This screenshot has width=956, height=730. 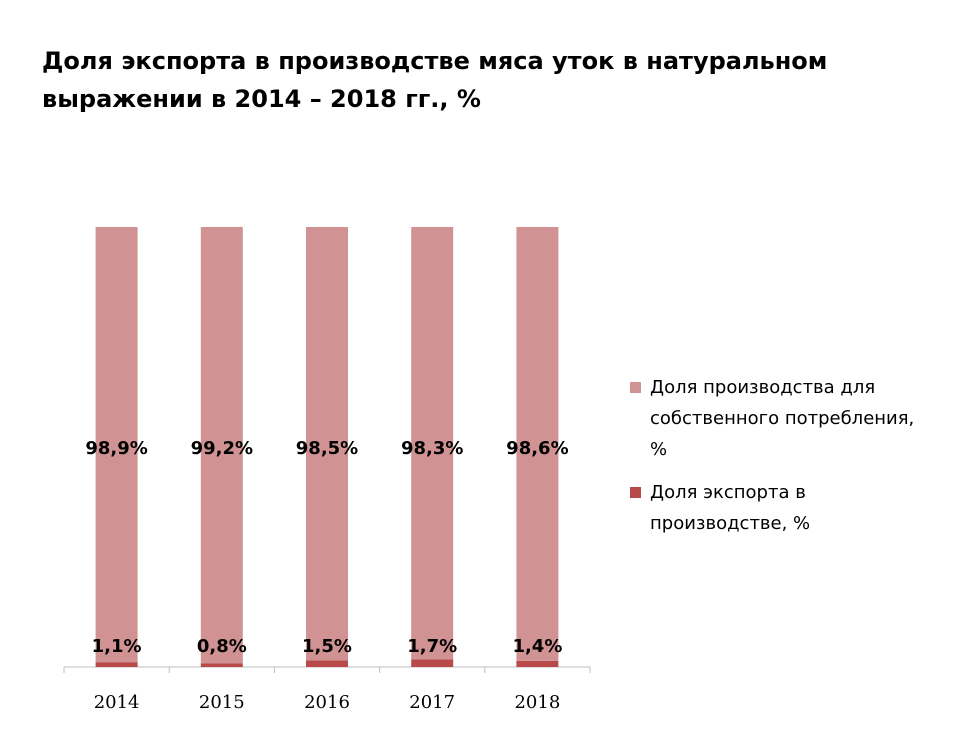 I want to click on legend-swatch-export, so click(x=635, y=492).